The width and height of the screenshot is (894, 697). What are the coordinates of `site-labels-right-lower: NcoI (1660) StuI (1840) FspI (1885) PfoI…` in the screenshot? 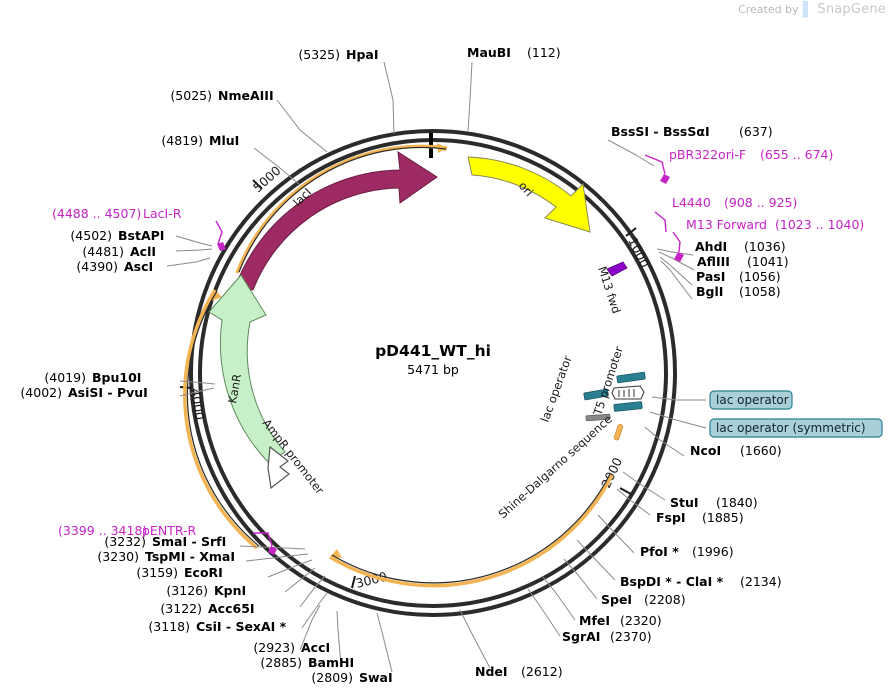 It's located at (628, 561).